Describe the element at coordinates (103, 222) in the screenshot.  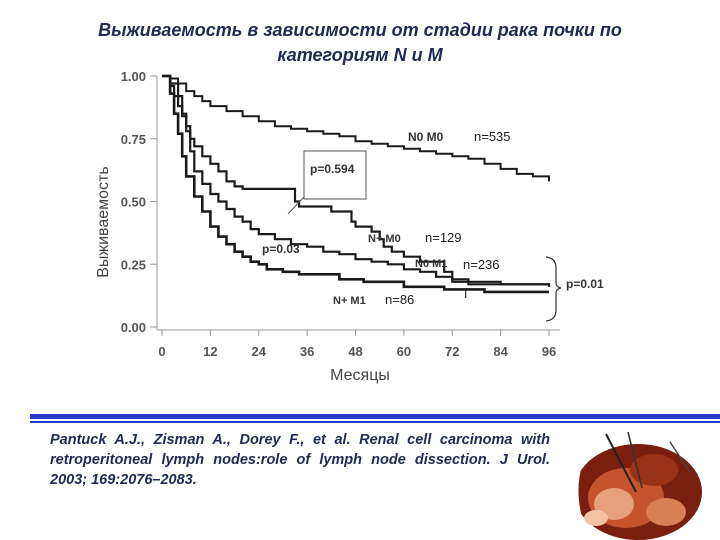
I see `y-axis-title: Выживаемость` at that location.